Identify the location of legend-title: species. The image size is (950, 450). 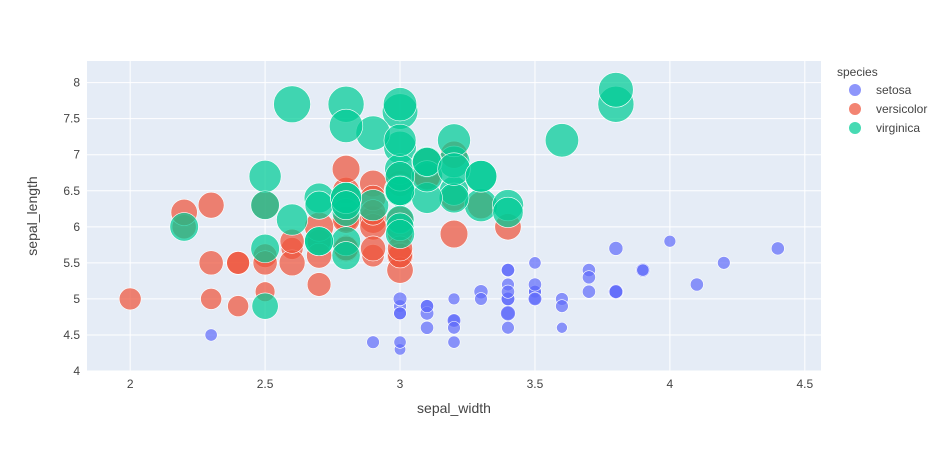
(857, 72).